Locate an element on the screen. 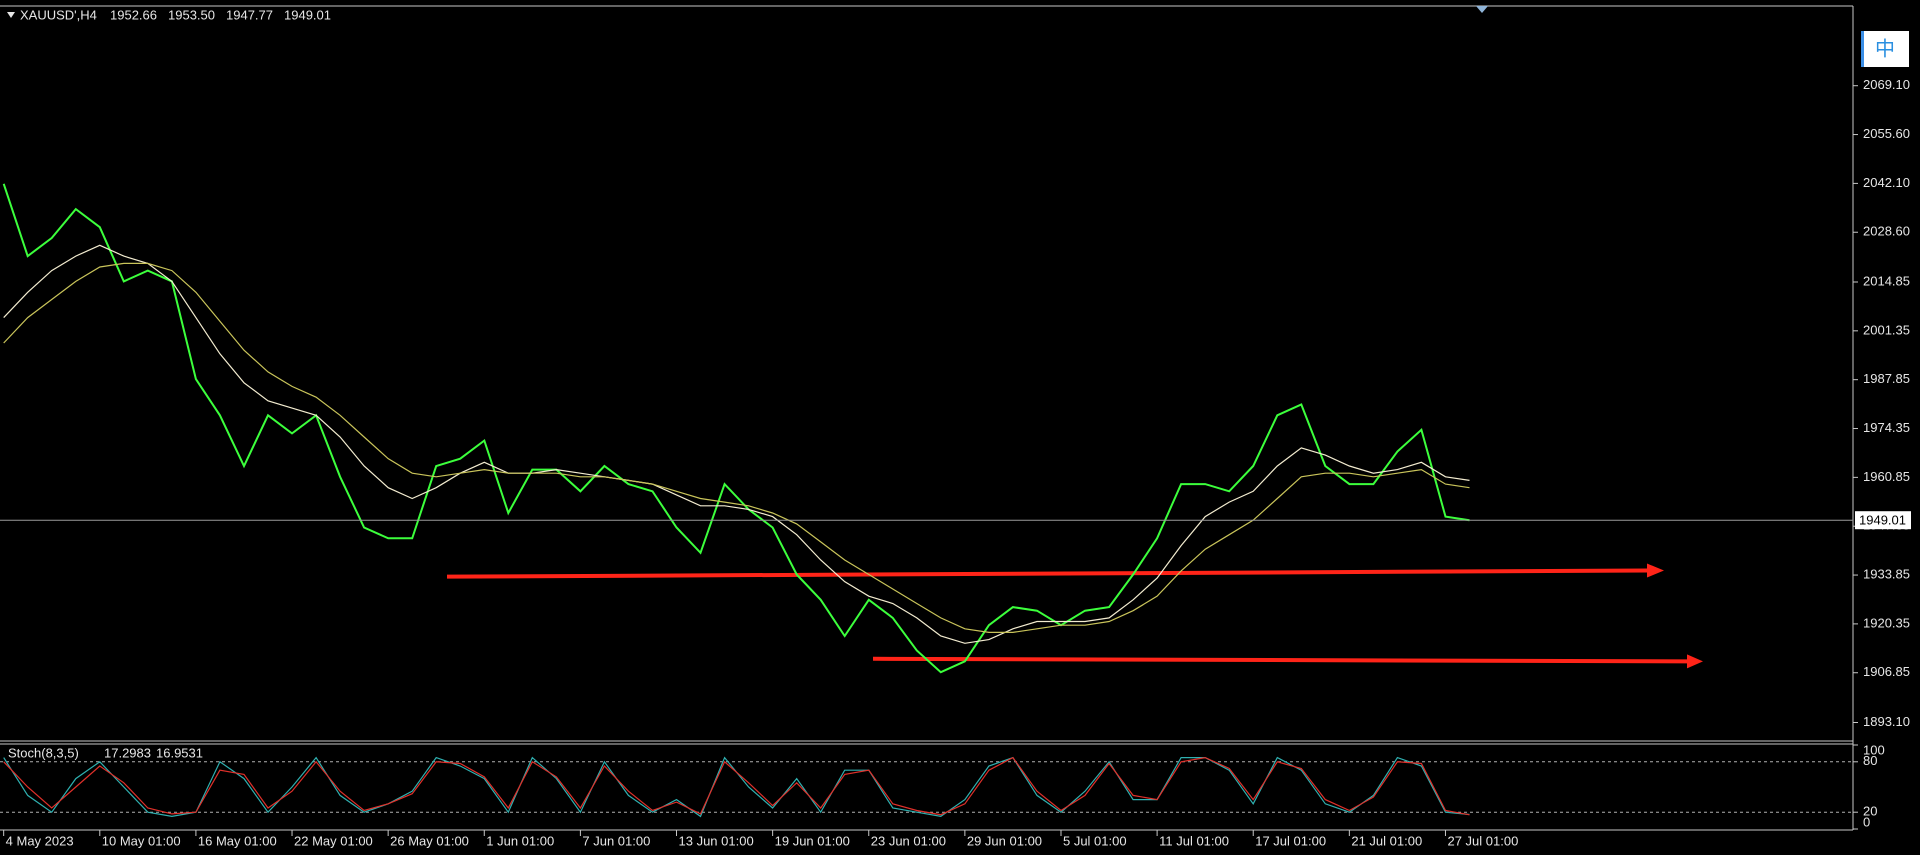 The width and height of the screenshot is (1920, 855). x-tick-label: 23 Jun 01:00 is located at coordinates (908, 840).